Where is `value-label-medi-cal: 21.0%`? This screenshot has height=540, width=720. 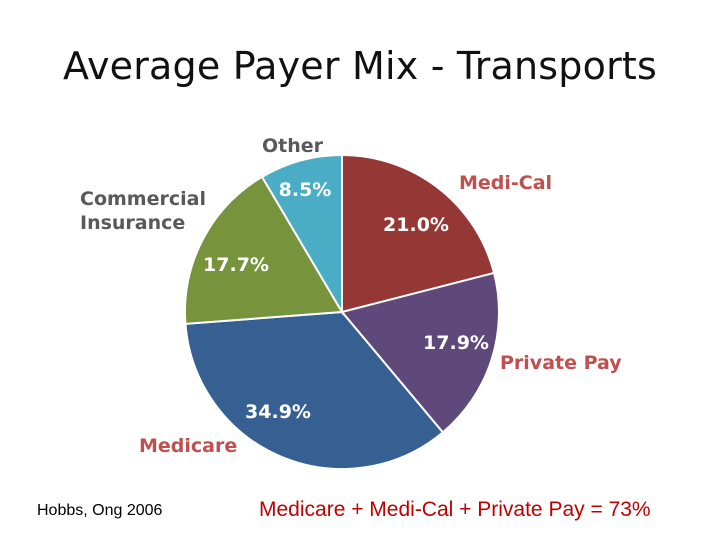 value-label-medi-cal: 21.0% is located at coordinates (416, 225).